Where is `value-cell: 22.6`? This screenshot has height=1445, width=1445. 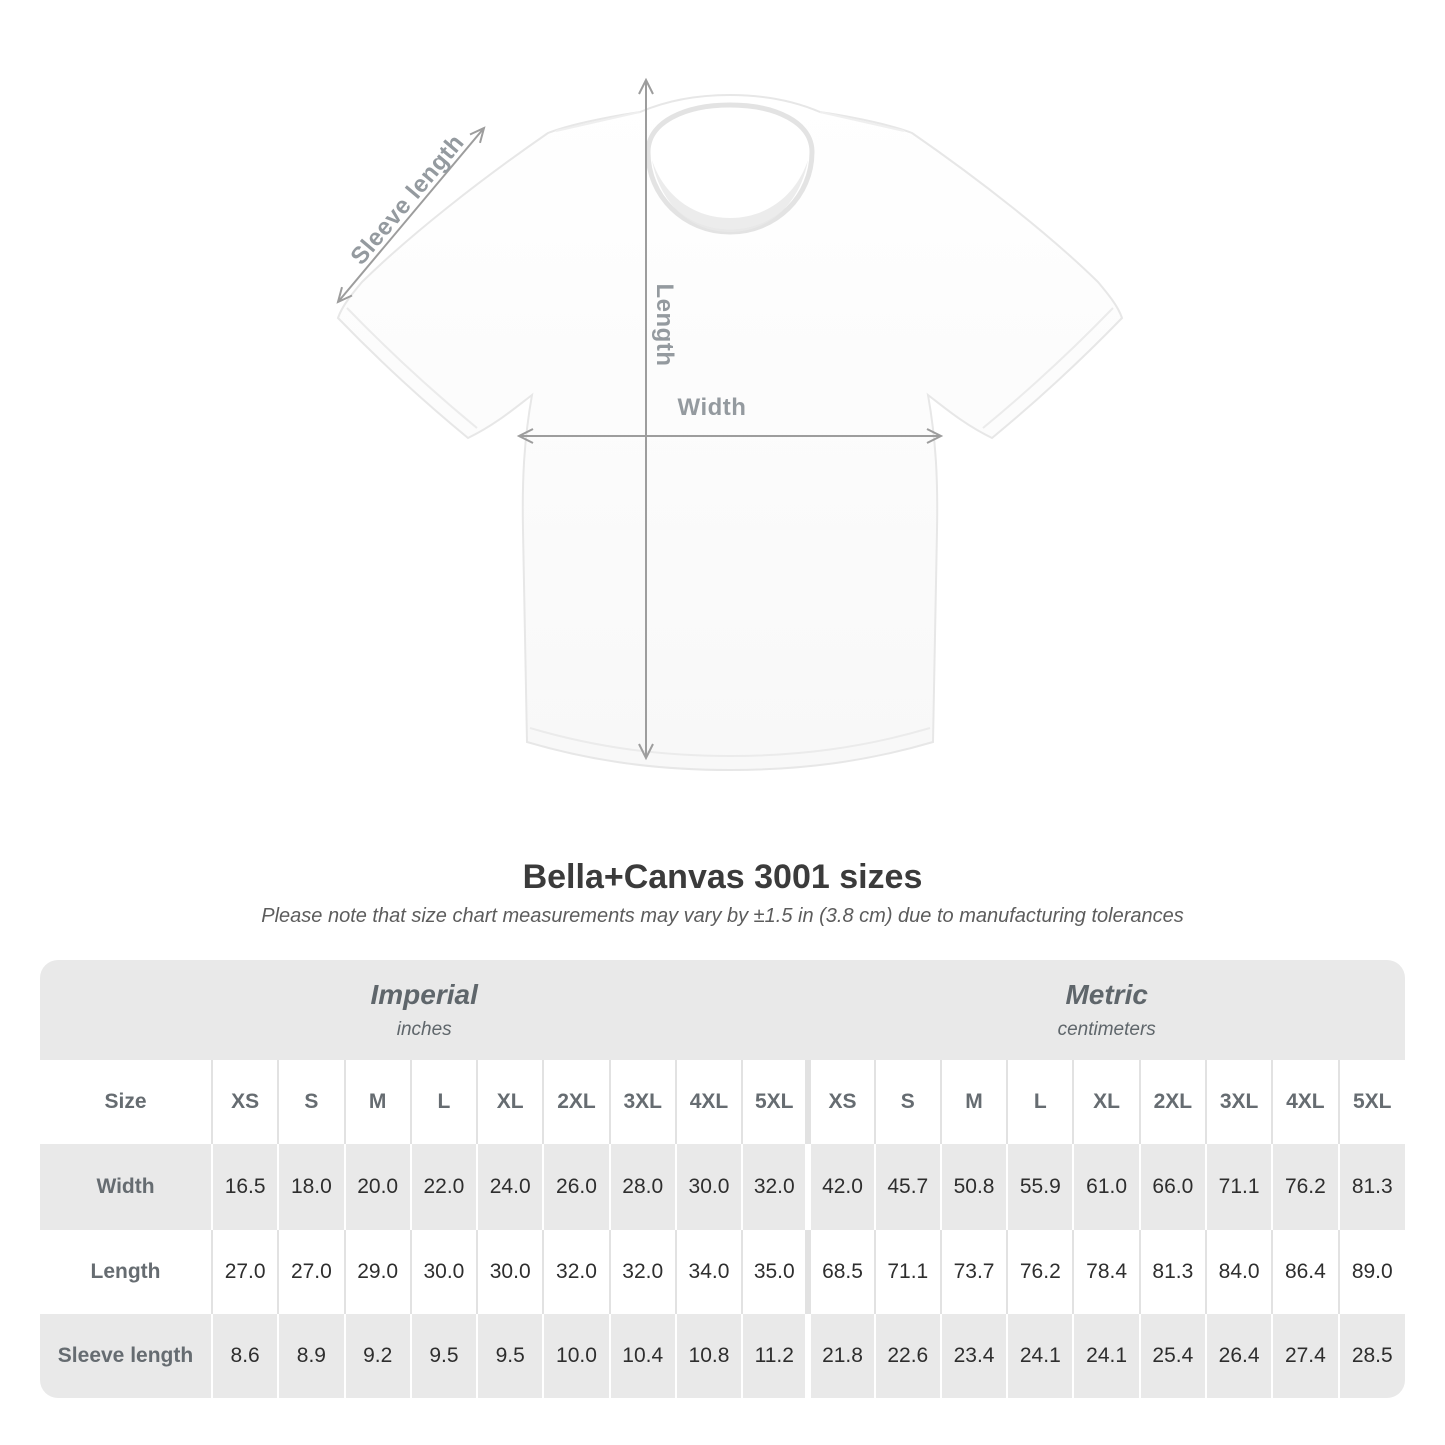
value-cell: 22.6 is located at coordinates (907, 1356).